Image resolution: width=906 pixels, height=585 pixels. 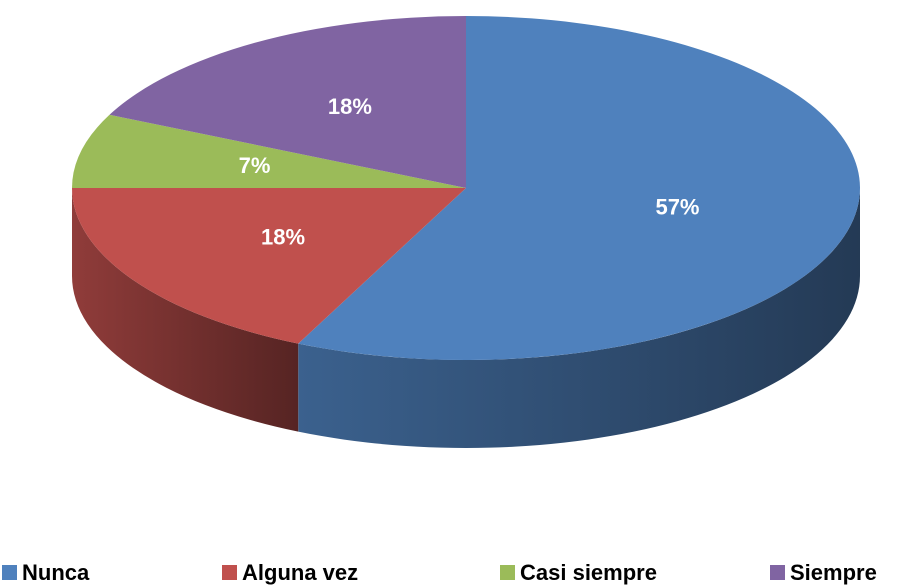 I want to click on legend-label: Siempre, so click(x=833, y=572).